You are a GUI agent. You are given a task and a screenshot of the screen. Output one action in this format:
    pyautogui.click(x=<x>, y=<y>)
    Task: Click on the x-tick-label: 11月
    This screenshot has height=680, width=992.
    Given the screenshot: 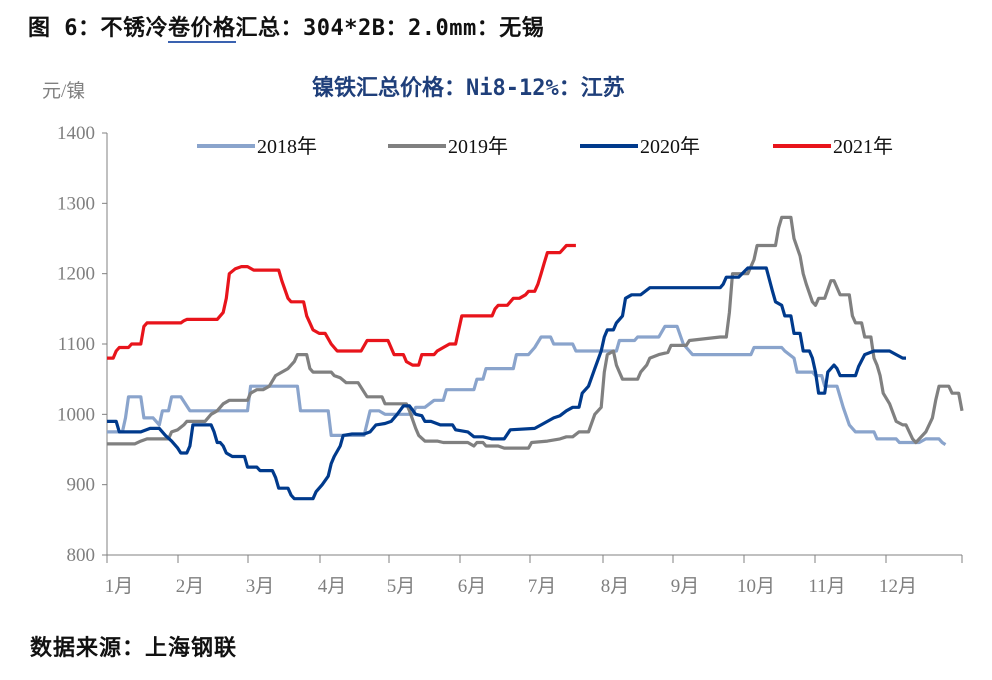 What is the action you would take?
    pyautogui.click(x=826, y=586)
    